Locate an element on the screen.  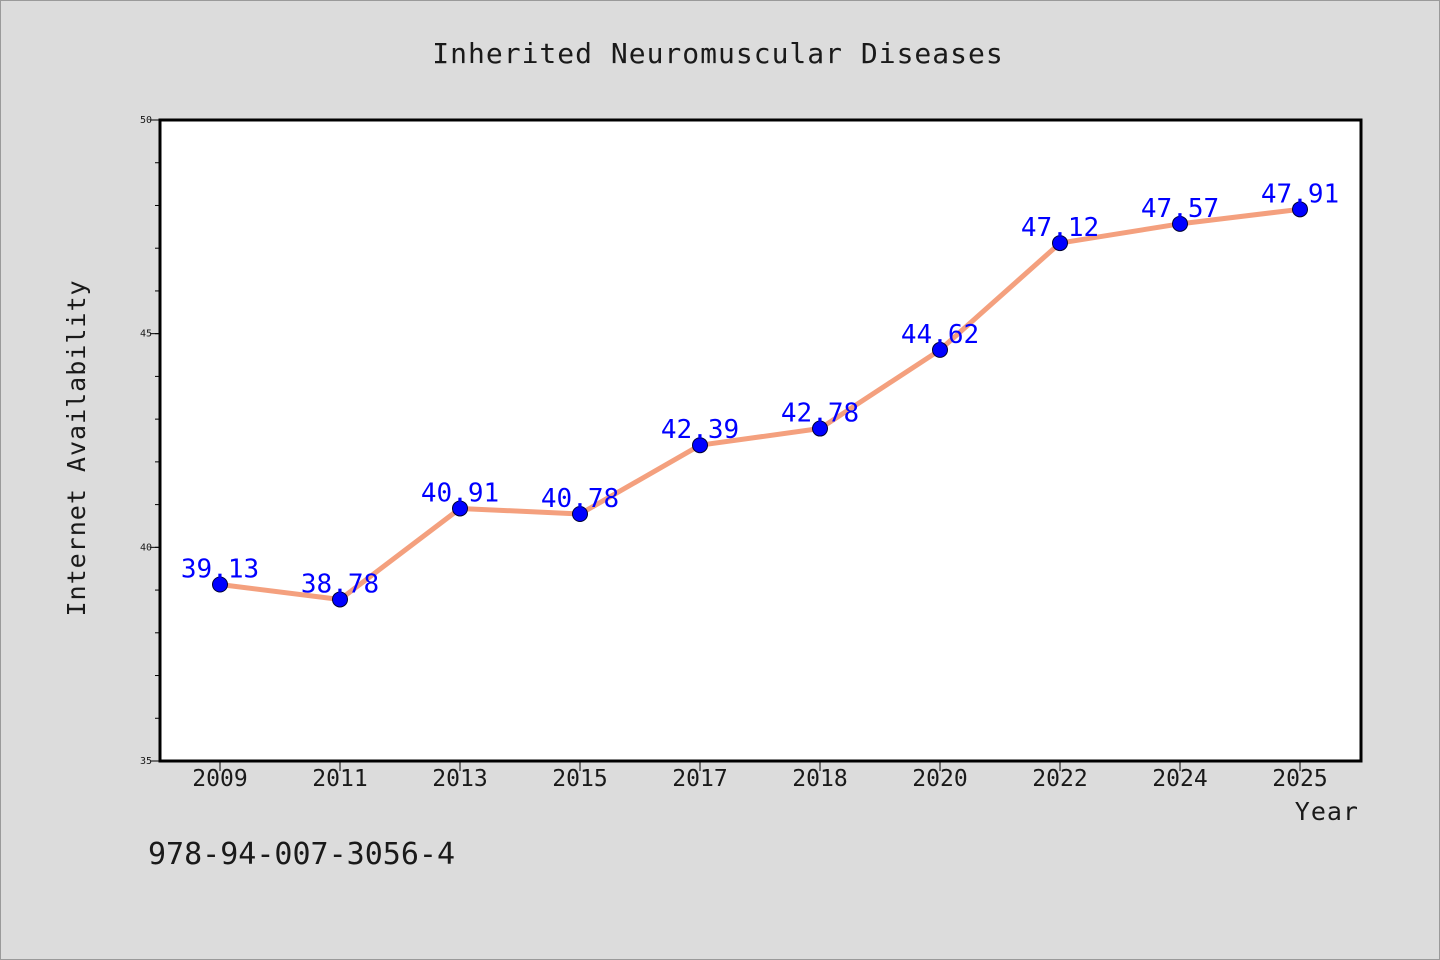
data-label: 44.62 is located at coordinates (940, 335).